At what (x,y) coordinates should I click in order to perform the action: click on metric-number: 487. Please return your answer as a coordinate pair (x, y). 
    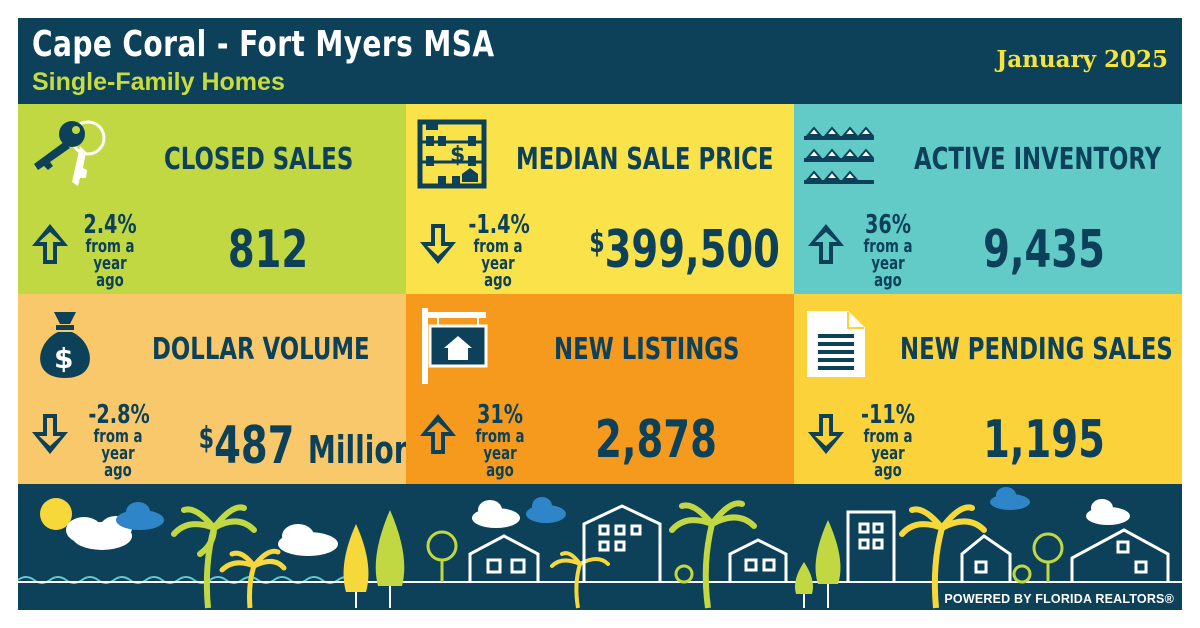
    Looking at the image, I should click on (254, 446).